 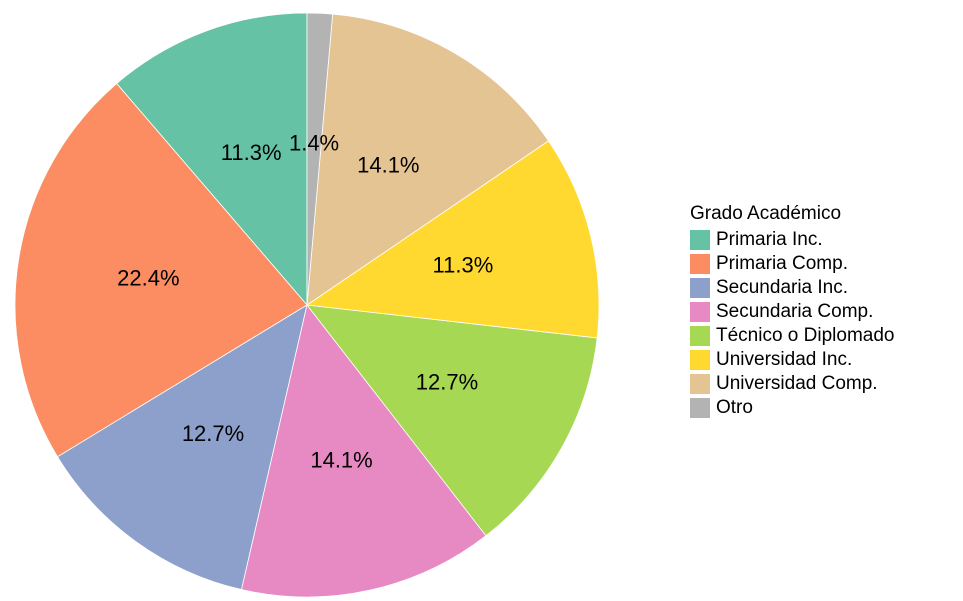 What do you see at coordinates (765, 213) in the screenshot?
I see `legend-title: Grado Académico` at bounding box center [765, 213].